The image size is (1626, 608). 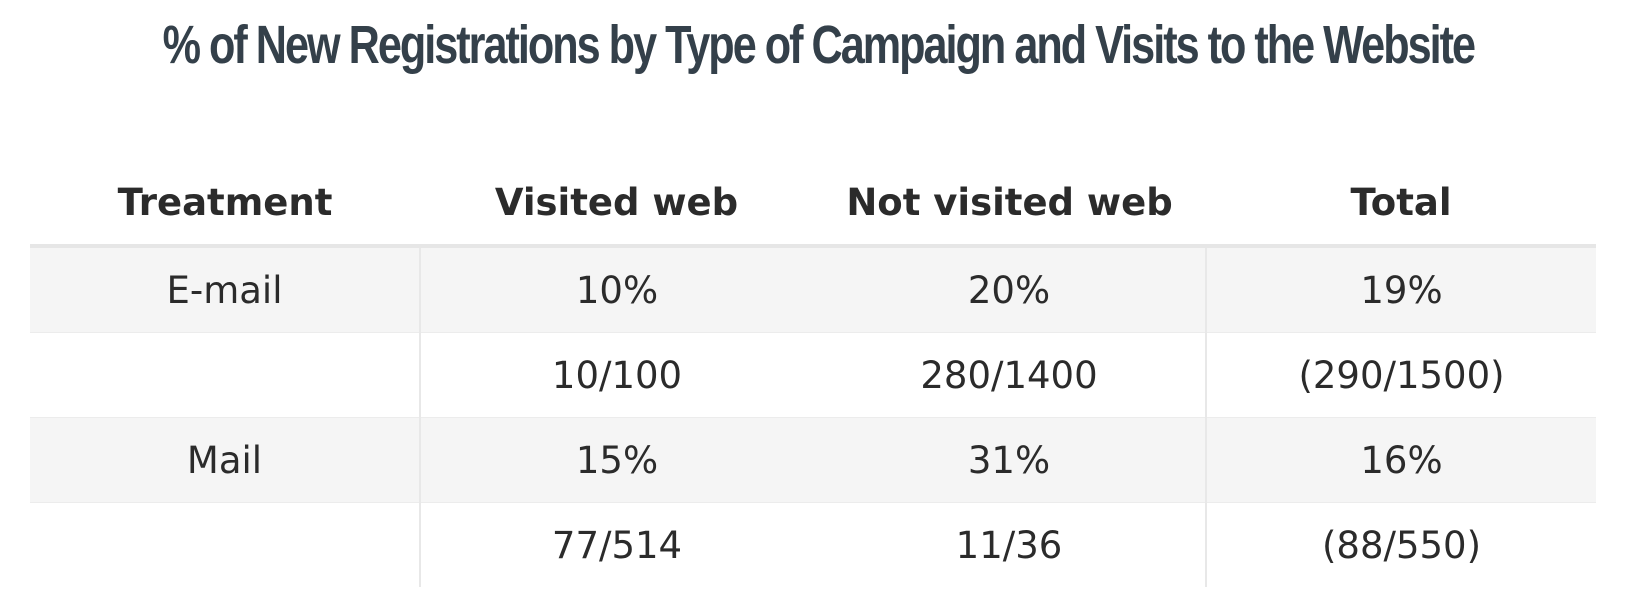 I want to click on column-header-not-visited-web: Not visited web, so click(x=1009, y=204).